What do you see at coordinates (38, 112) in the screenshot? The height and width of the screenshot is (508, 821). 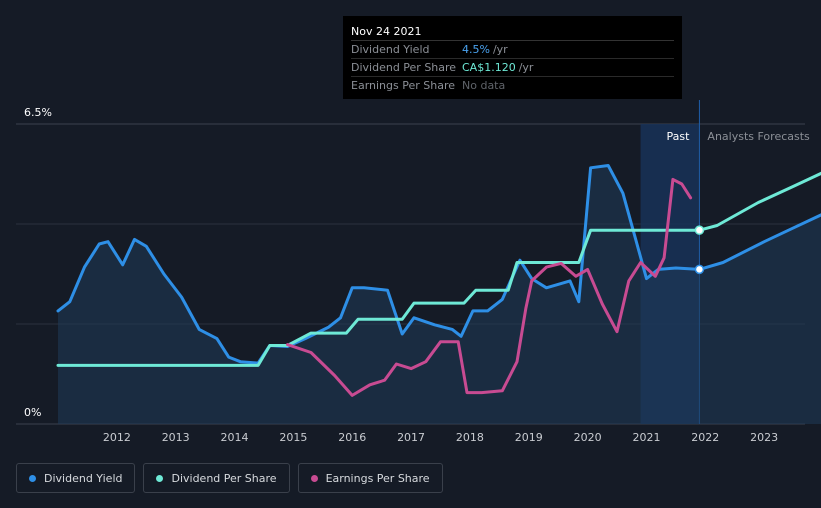 I see `y-axis-max-label: 6.5%` at bounding box center [38, 112].